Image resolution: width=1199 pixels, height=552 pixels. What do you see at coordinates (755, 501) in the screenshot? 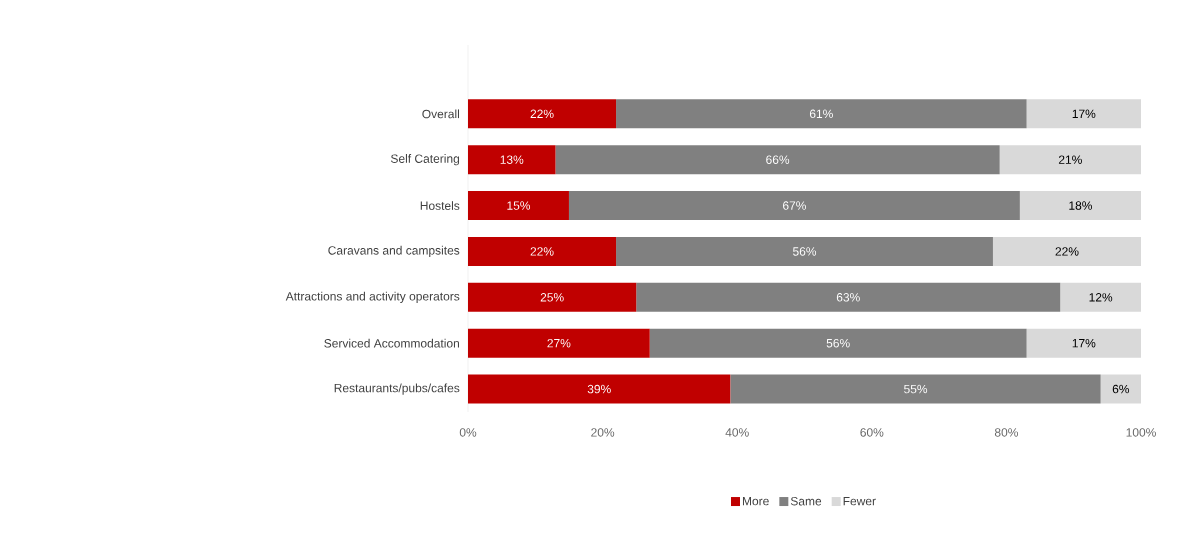
I see `legend-label: More` at bounding box center [755, 501].